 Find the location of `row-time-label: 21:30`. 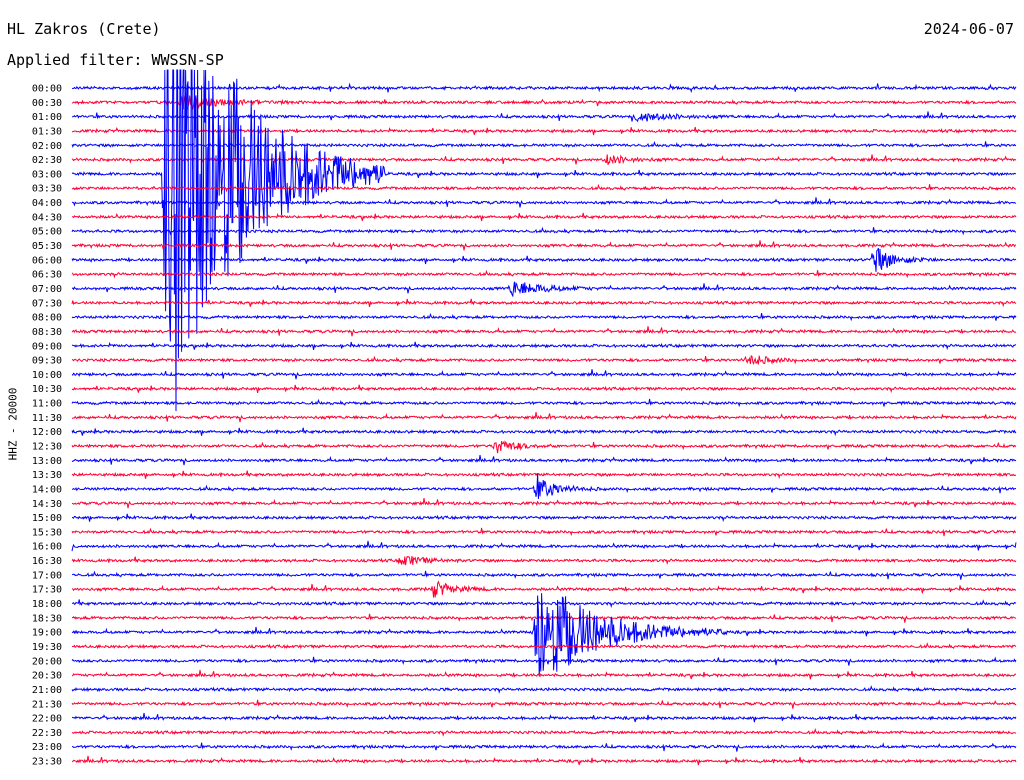

row-time-label: 21:30 is located at coordinates (47, 704).